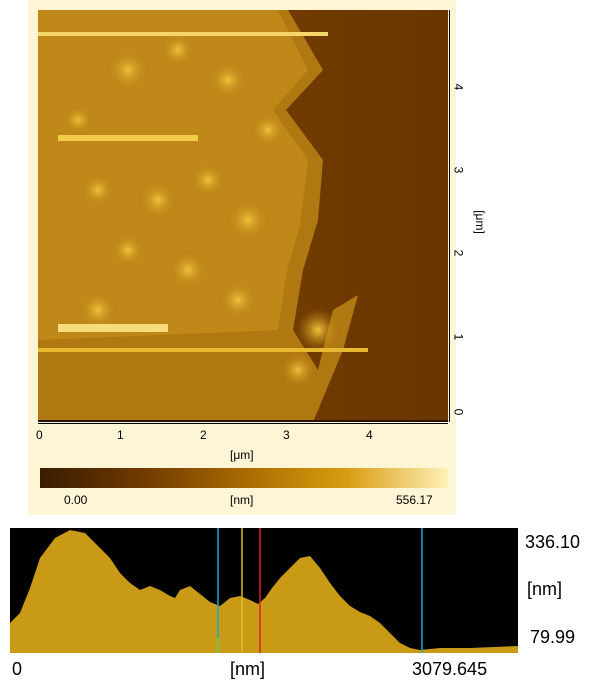 The image size is (610, 686). What do you see at coordinates (244, 478) in the screenshot?
I see `color-scale-bar` at bounding box center [244, 478].